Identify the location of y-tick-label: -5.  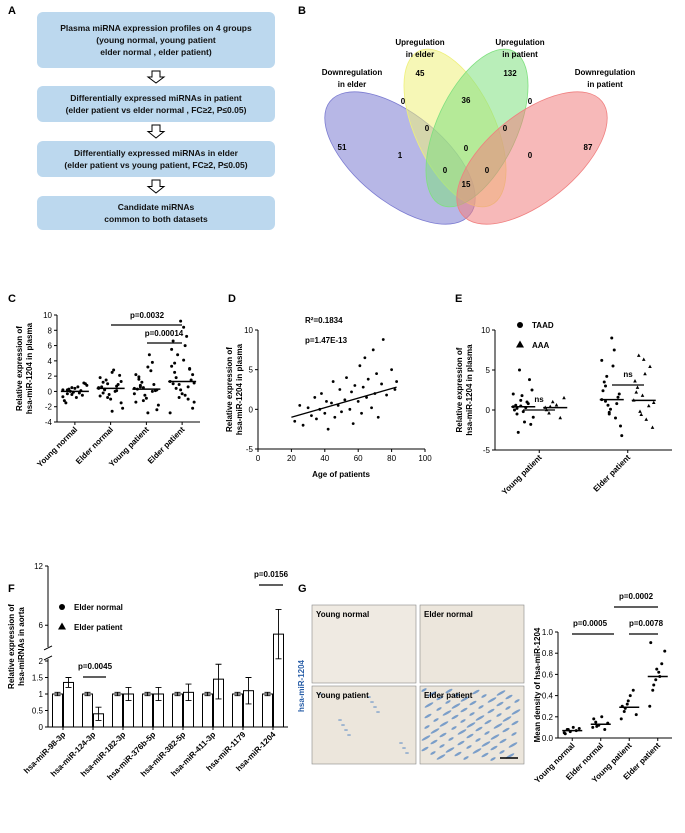
(487, 450).